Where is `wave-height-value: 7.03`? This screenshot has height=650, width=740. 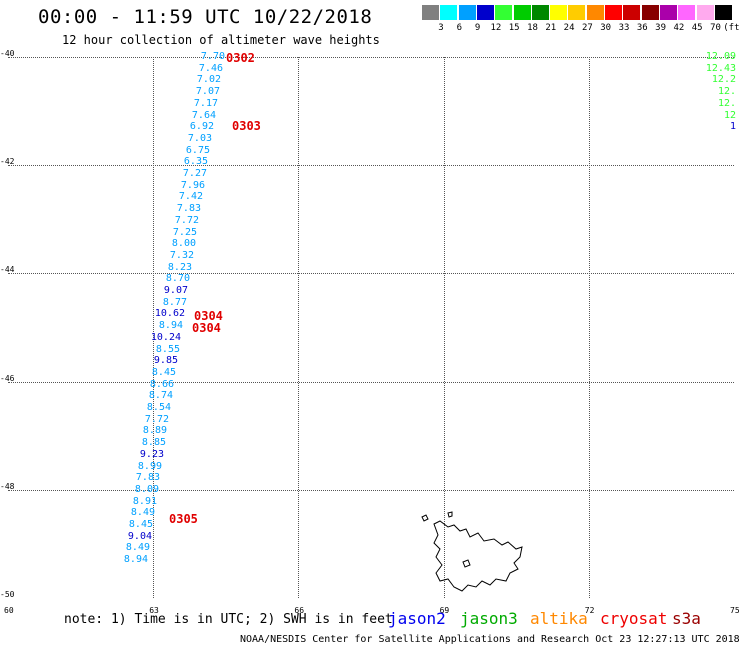
wave-height-value: 7.03 is located at coordinates (199, 138).